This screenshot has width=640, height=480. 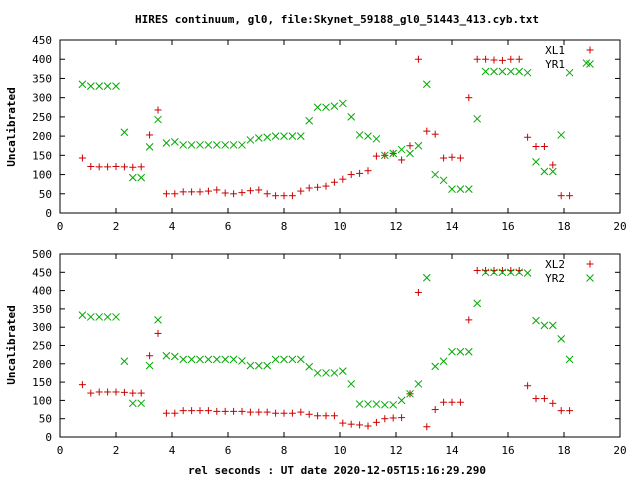 What do you see at coordinates (42, 364) in the screenshot?
I see `bottom-y-tick-label: 200` at bounding box center [42, 364].